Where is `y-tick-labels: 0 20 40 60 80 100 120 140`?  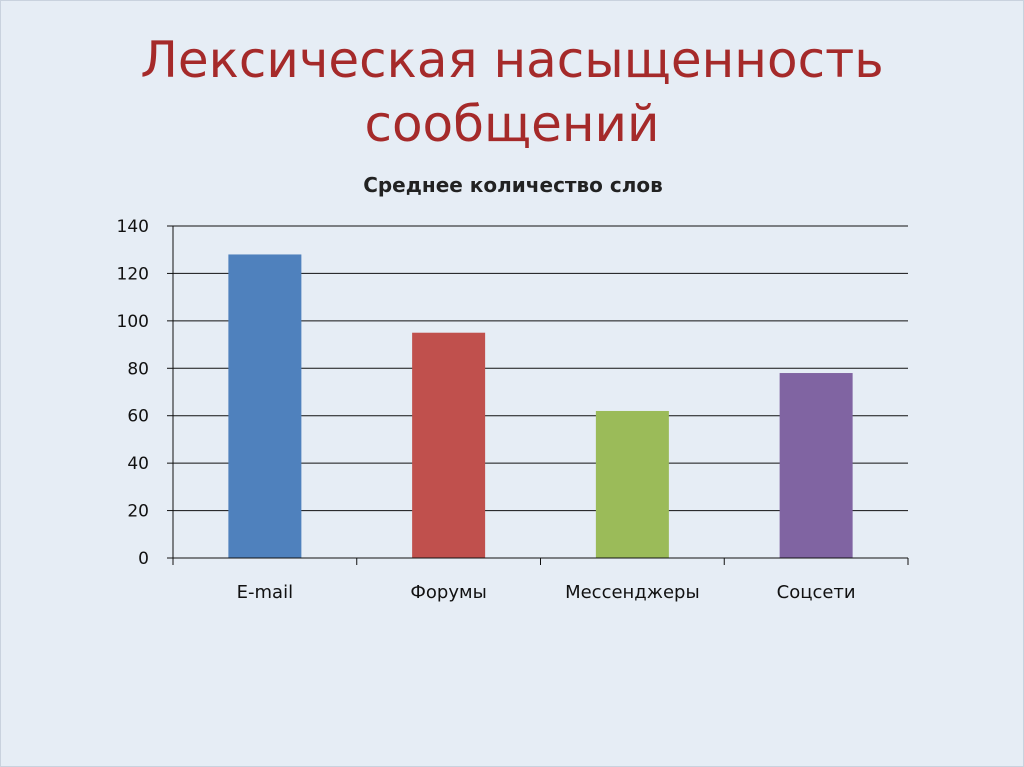
y-tick-labels: 0 20 40 60 80 100 120 140 is located at coordinates (133, 393).